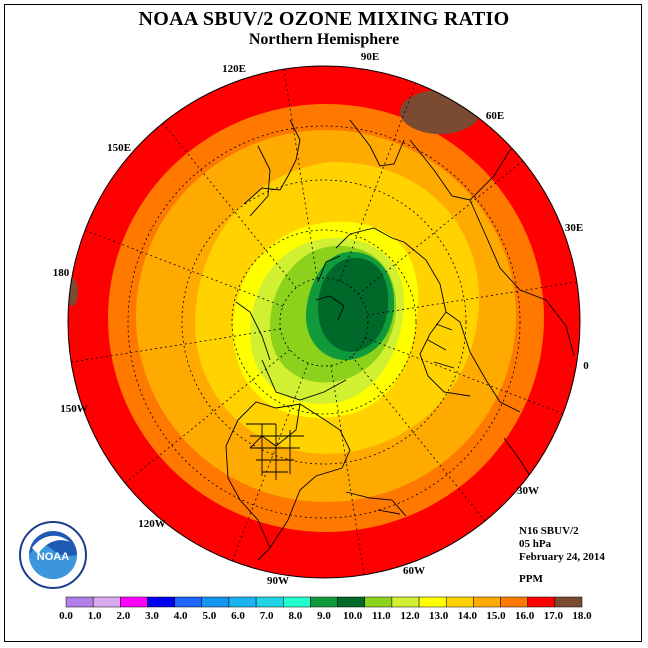 This screenshot has width=648, height=648. Describe the element at coordinates (370, 57) in the screenshot. I see `longitude-label: 90E` at that location.